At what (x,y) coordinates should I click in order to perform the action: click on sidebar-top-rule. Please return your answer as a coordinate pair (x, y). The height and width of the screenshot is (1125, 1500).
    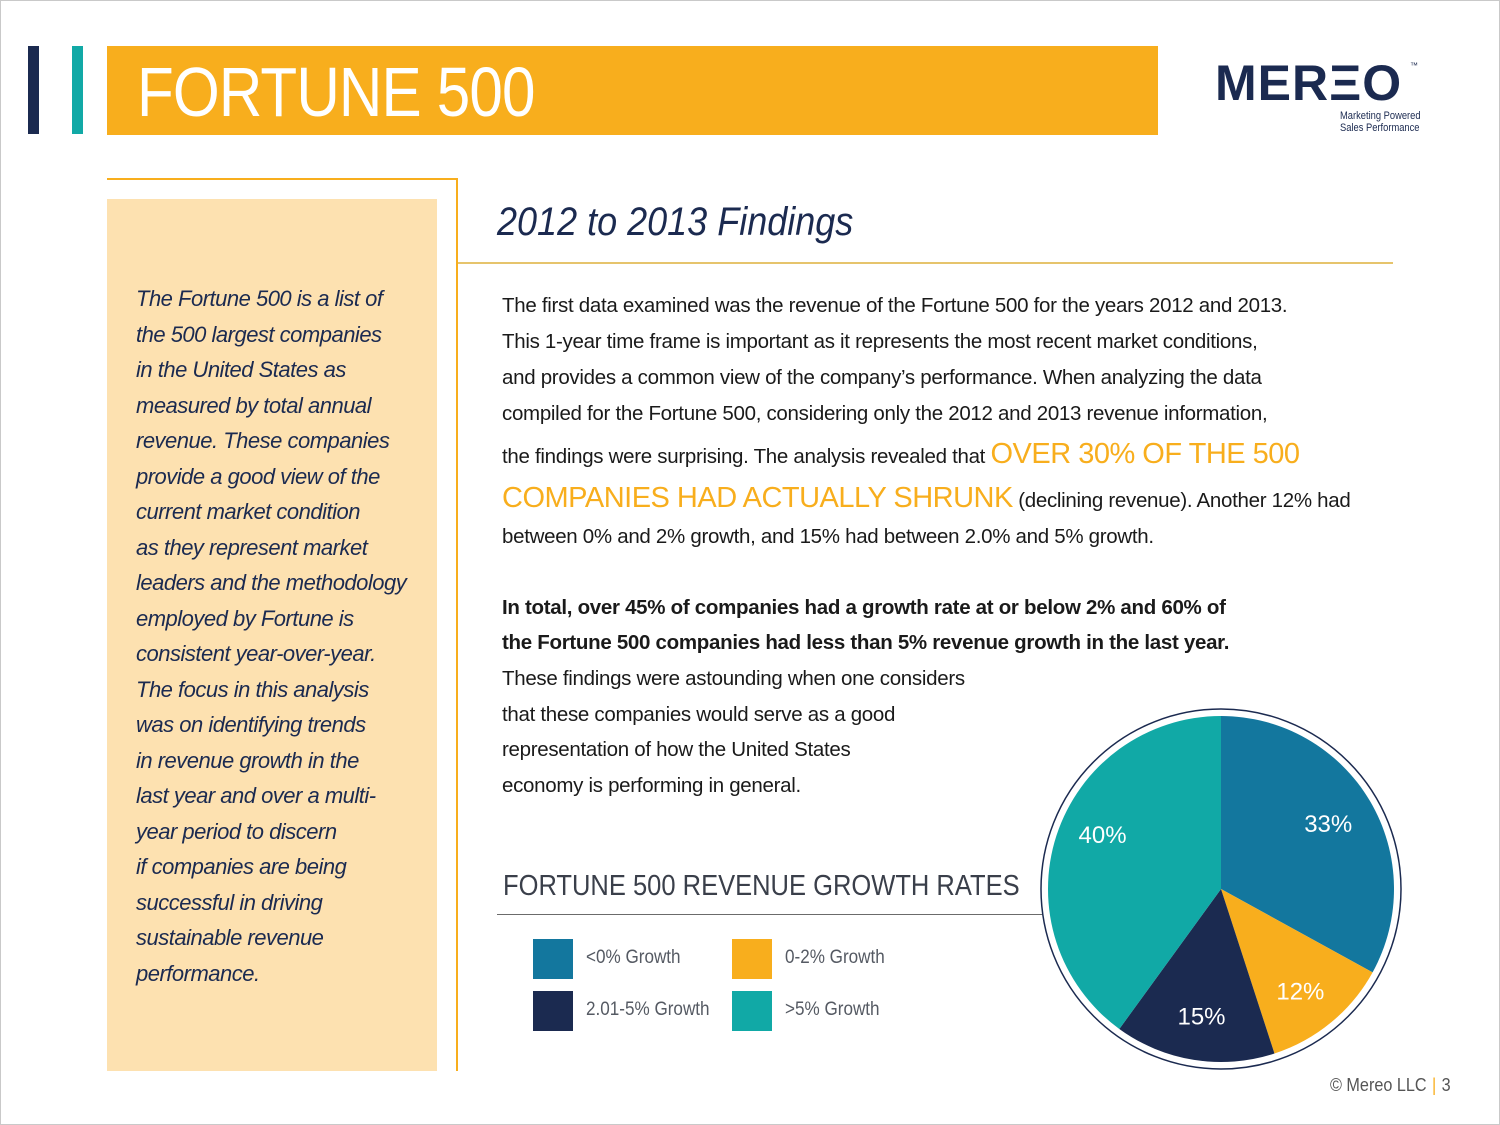
    Looking at the image, I should click on (282, 179).